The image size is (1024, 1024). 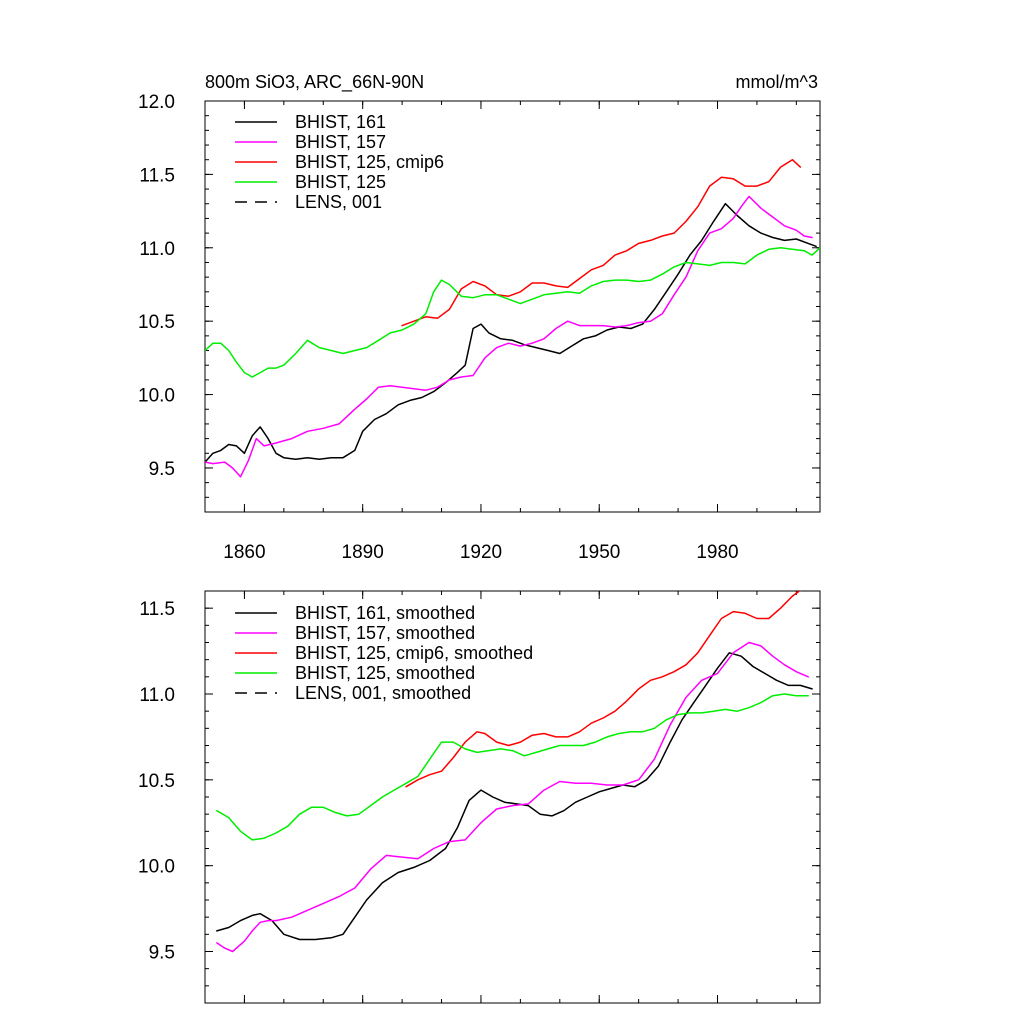 What do you see at coordinates (777, 82) in the screenshot?
I see `units-label: mmol/m^3` at bounding box center [777, 82].